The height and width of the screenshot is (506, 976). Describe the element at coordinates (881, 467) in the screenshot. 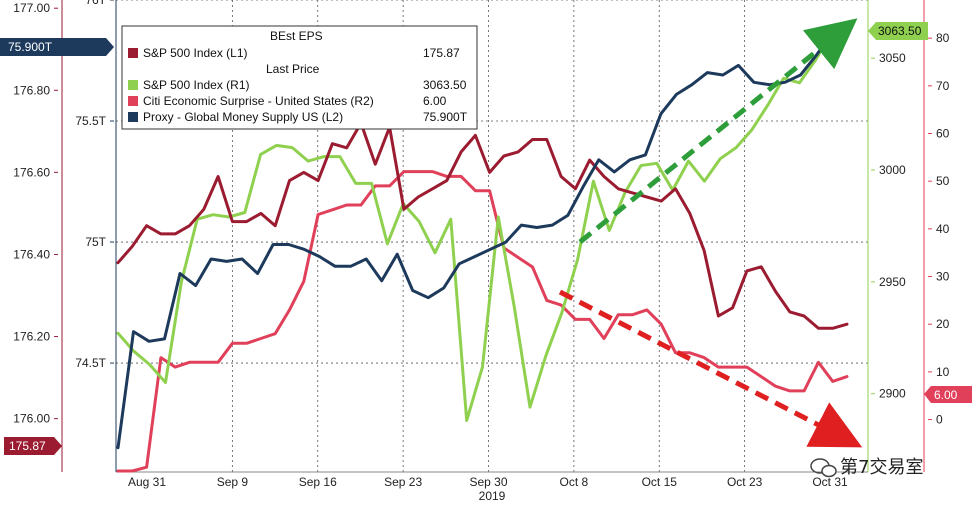

I see `watermark-text: 第7交易室` at that location.